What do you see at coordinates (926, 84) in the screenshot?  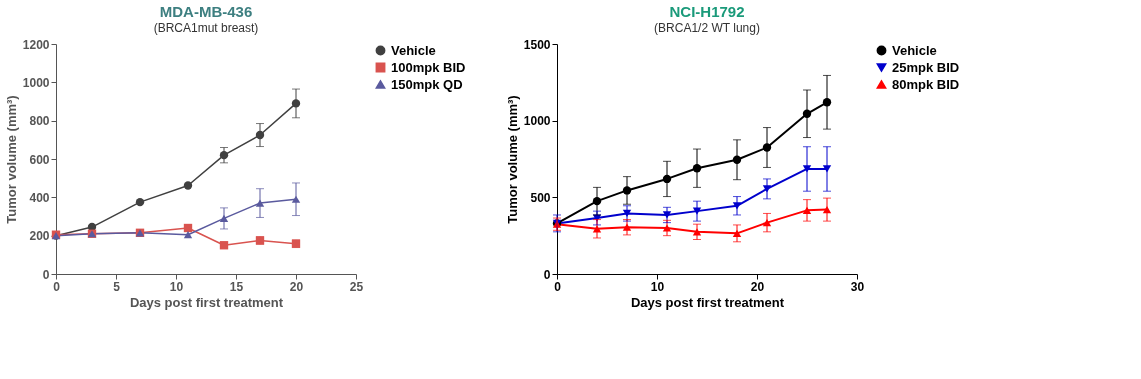 I see `legend-label: 80mpk BID` at bounding box center [926, 84].